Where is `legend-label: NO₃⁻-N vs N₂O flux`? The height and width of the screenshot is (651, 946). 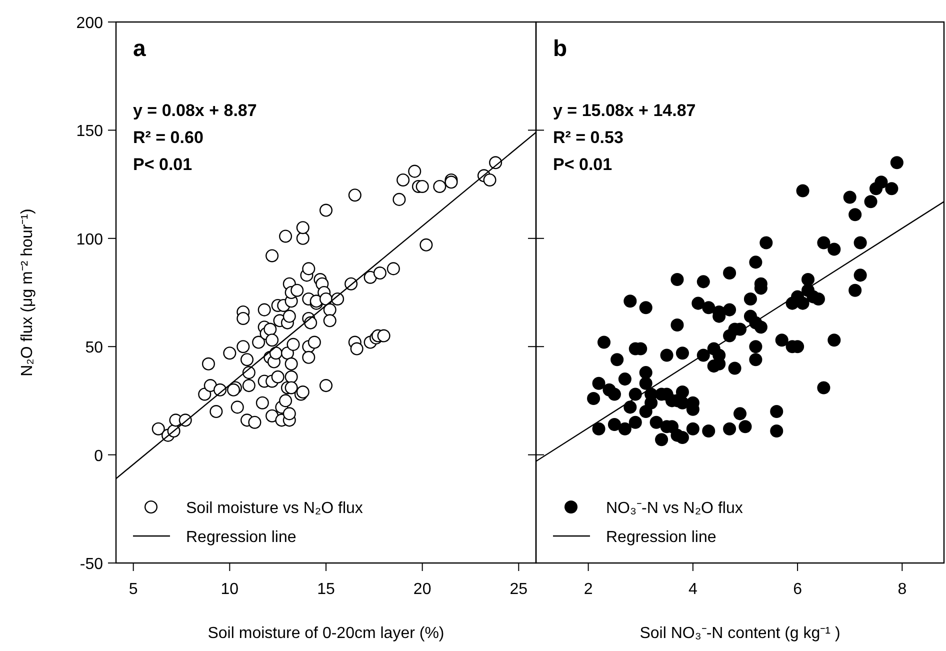 legend-label: NO₃⁻-N vs N₂O flux is located at coordinates (674, 508).